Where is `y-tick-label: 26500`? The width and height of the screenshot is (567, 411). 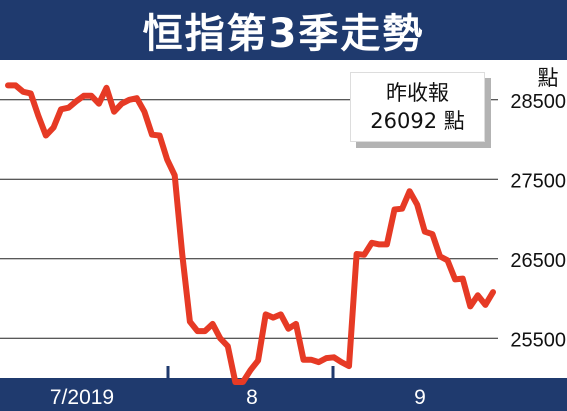 y-tick-label: 26500 is located at coordinates (538, 261).